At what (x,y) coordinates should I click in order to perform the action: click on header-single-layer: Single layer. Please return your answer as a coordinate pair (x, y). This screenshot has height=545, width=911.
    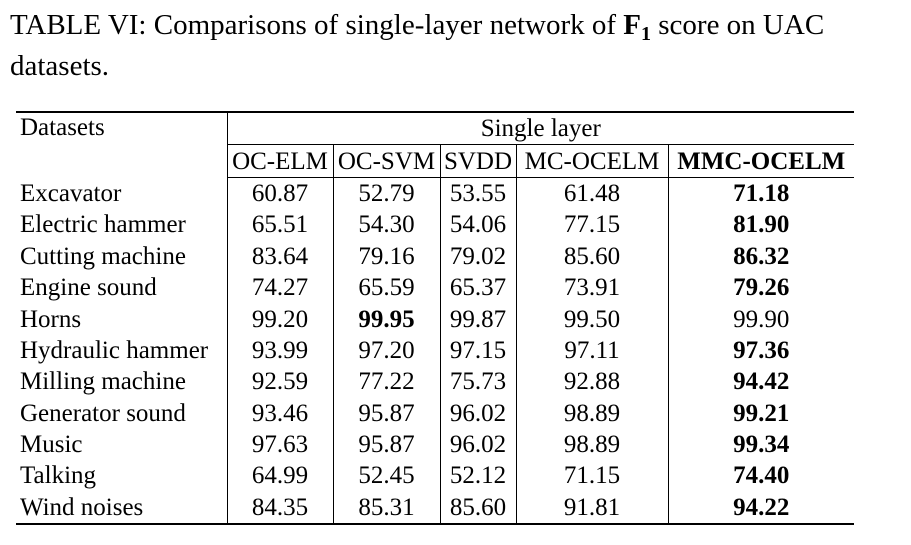
    Looking at the image, I should click on (540, 128).